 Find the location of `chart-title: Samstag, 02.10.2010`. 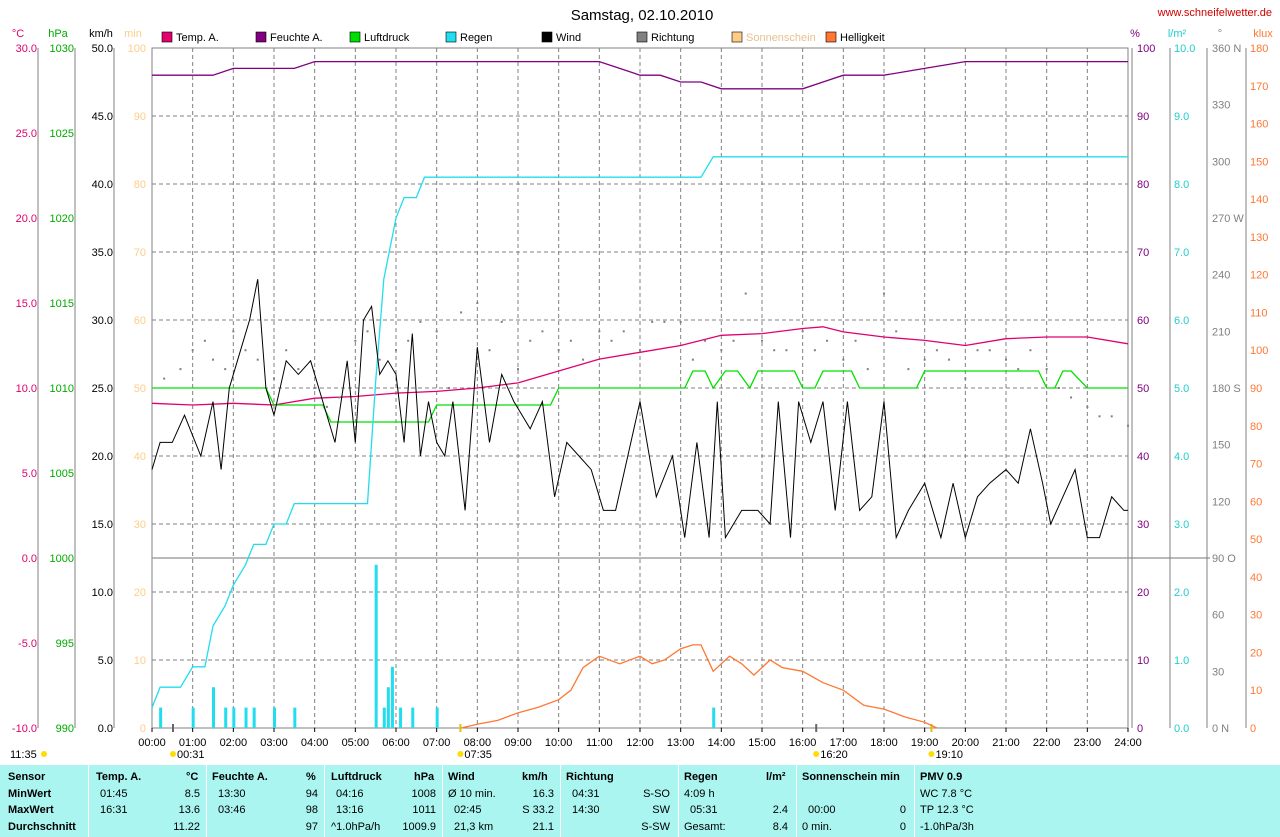

chart-title: Samstag, 02.10.2010 is located at coordinates (642, 15).